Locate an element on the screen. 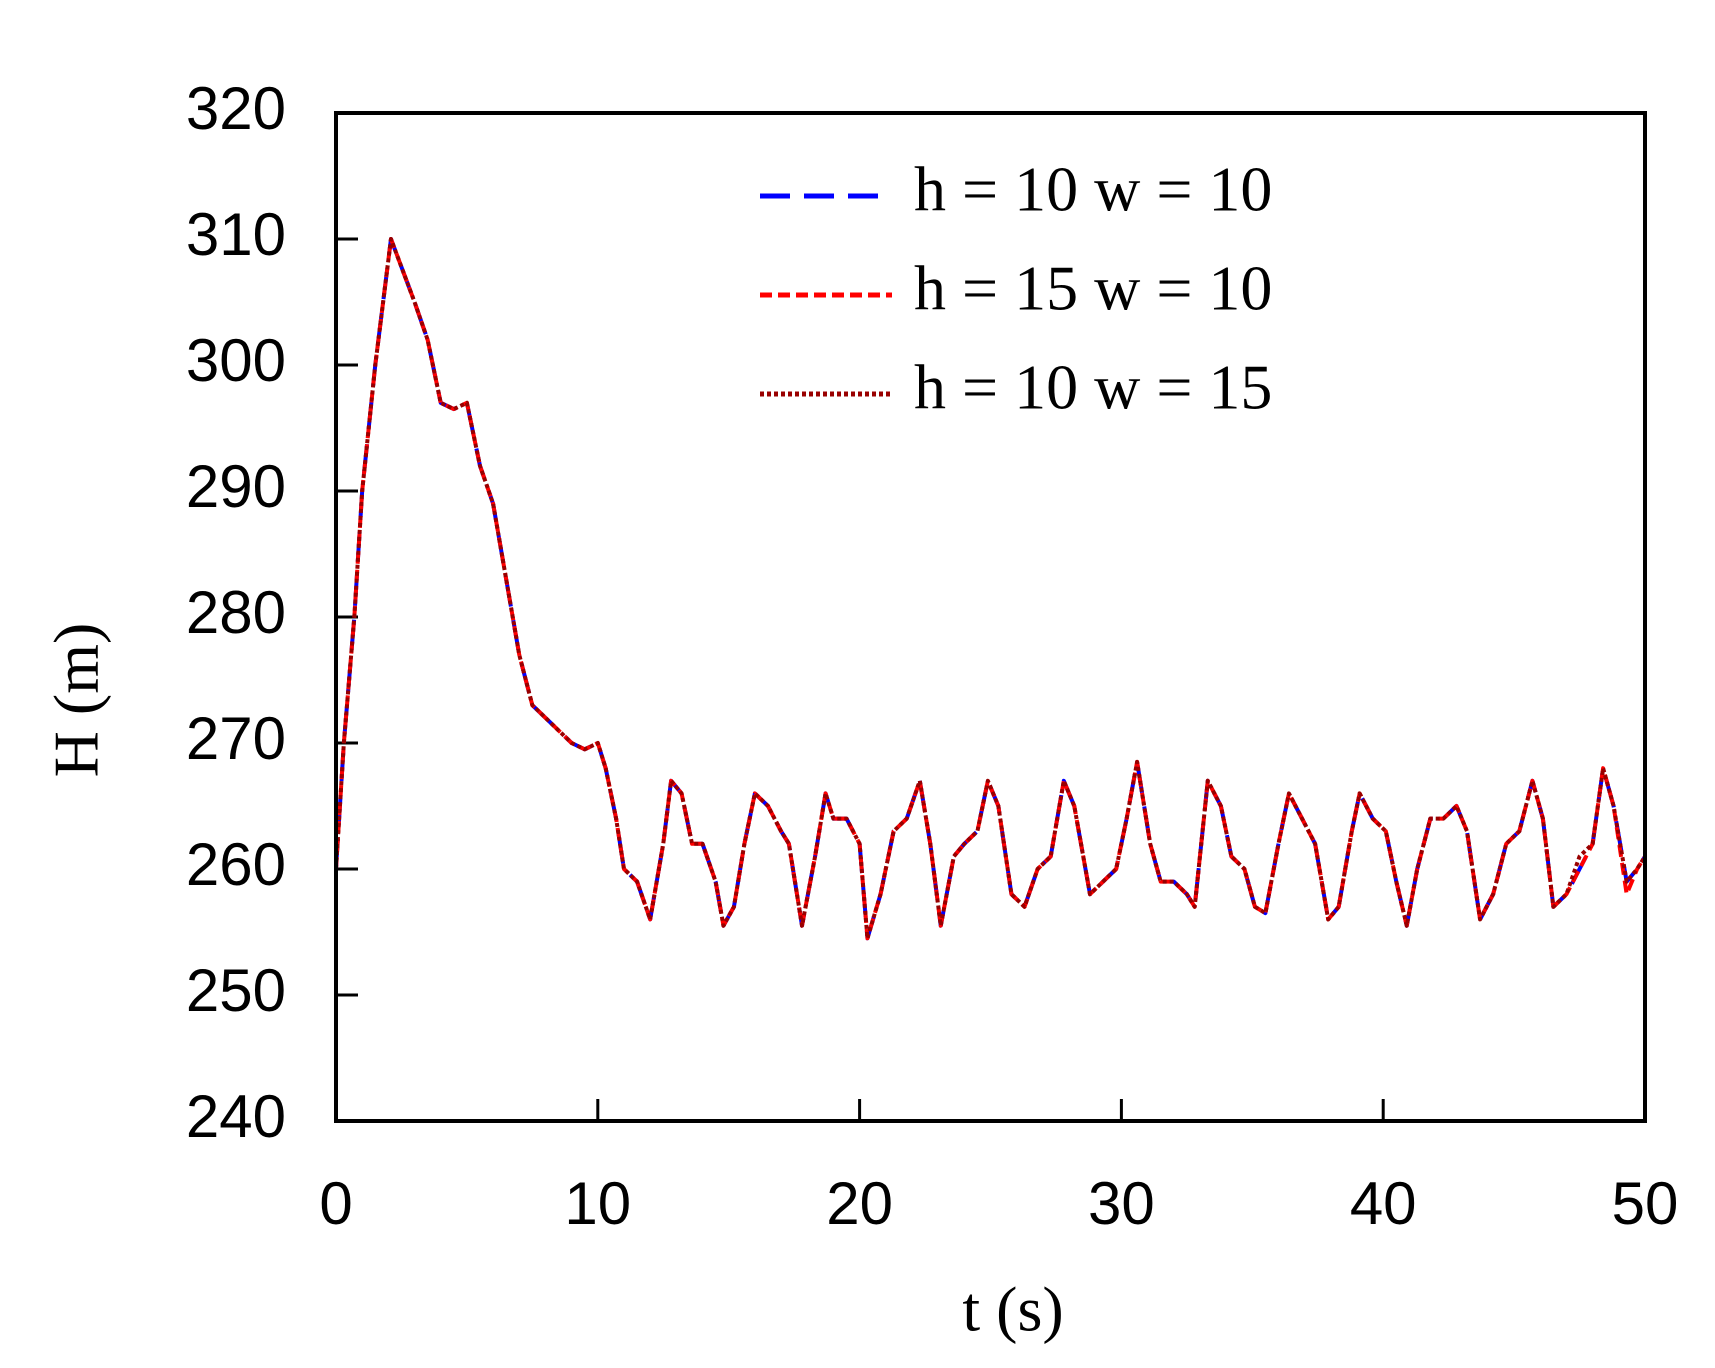 The image size is (1715, 1368). x-tick-label: 10 is located at coordinates (597, 1203).